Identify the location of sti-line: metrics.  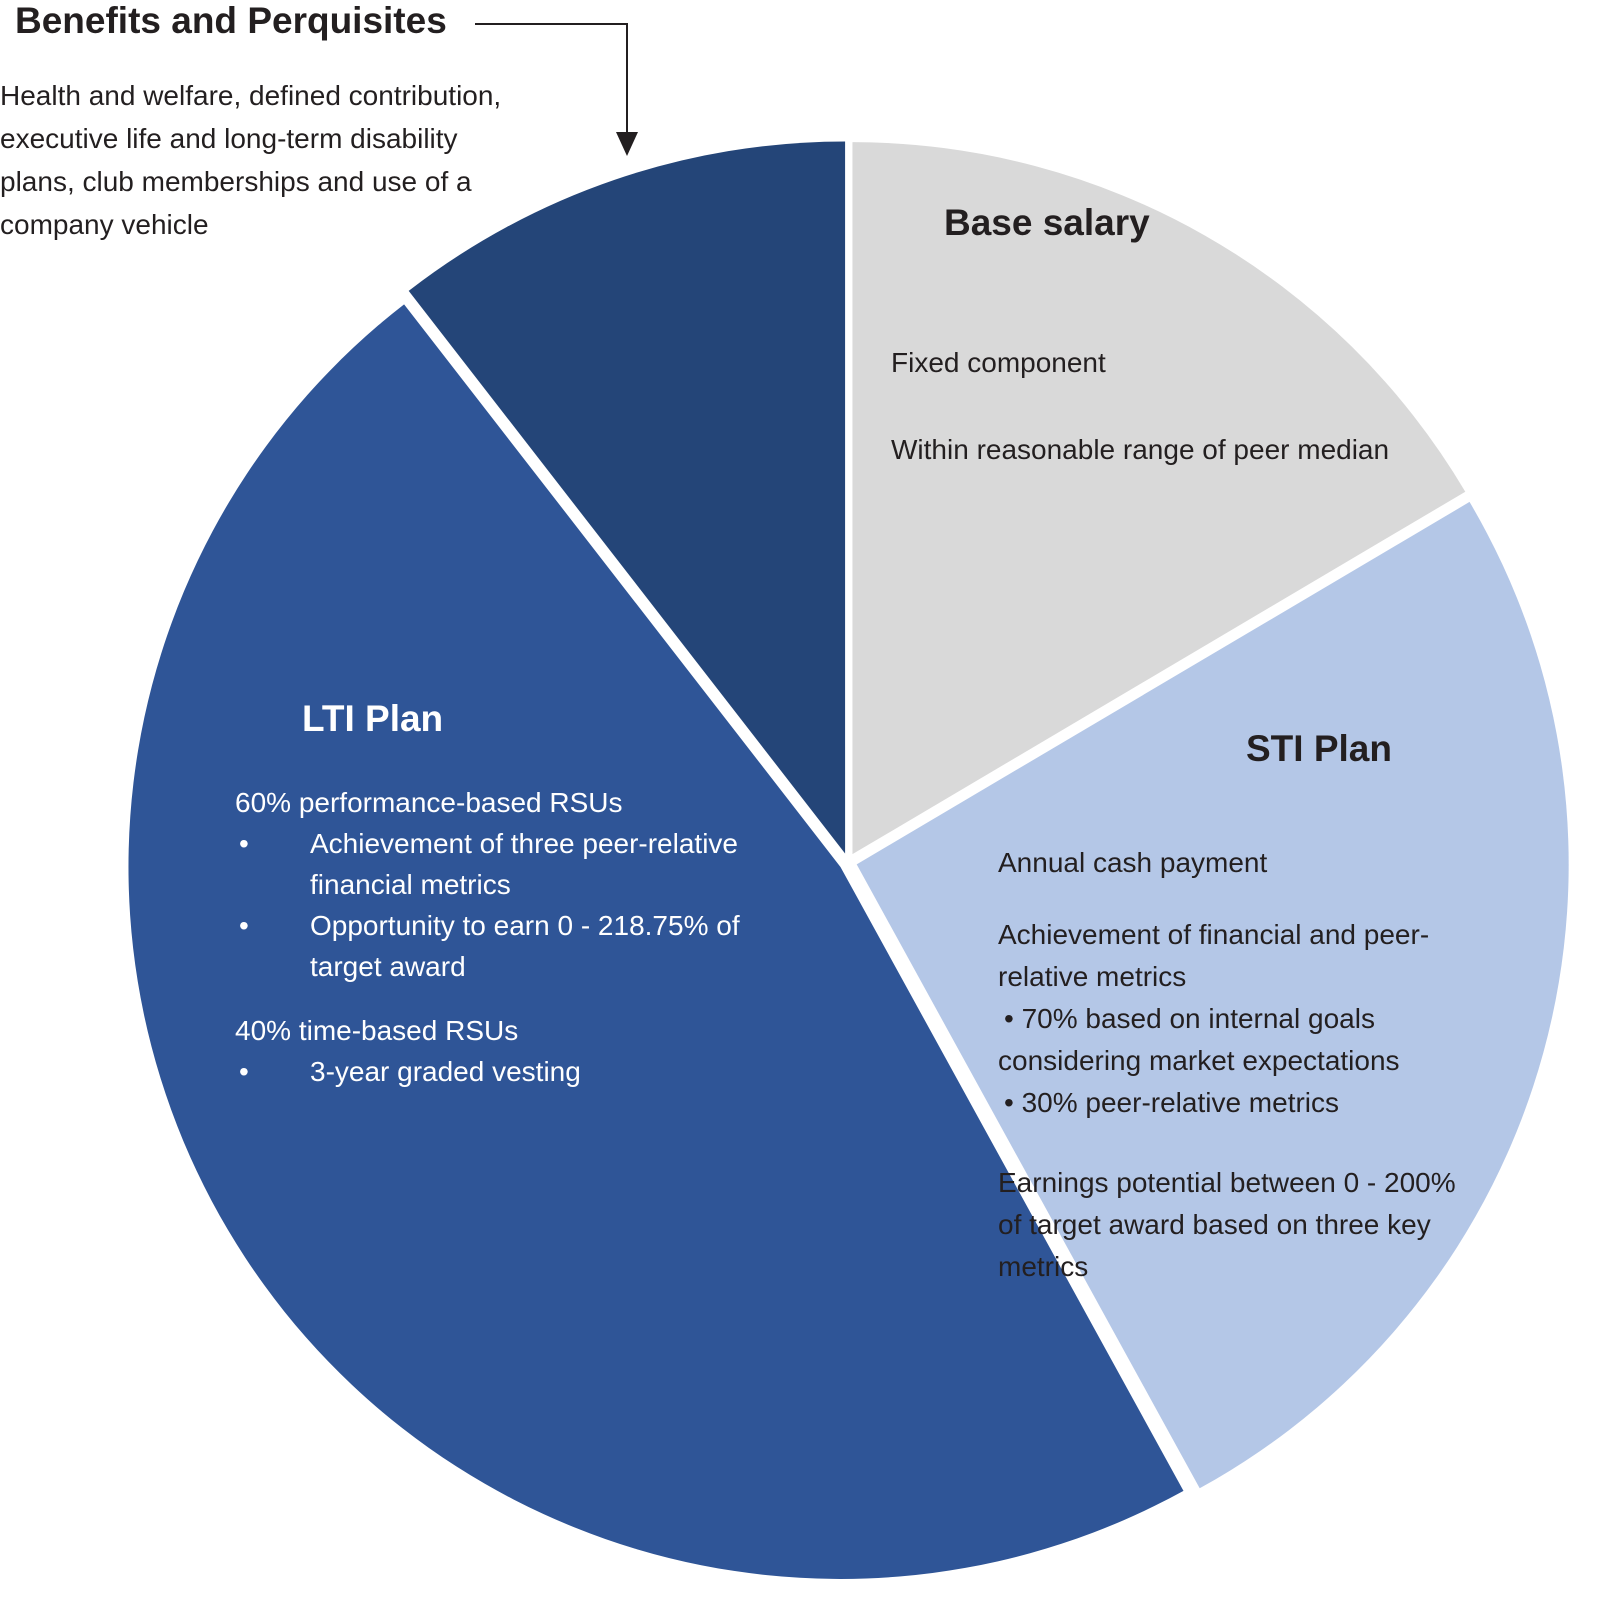
(1043, 1266).